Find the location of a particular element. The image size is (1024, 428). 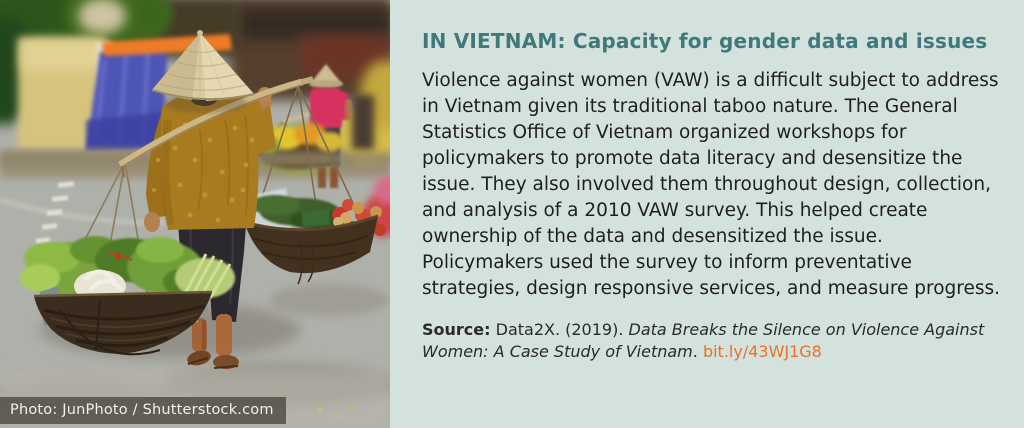

conical-hat is located at coordinates (203, 71).